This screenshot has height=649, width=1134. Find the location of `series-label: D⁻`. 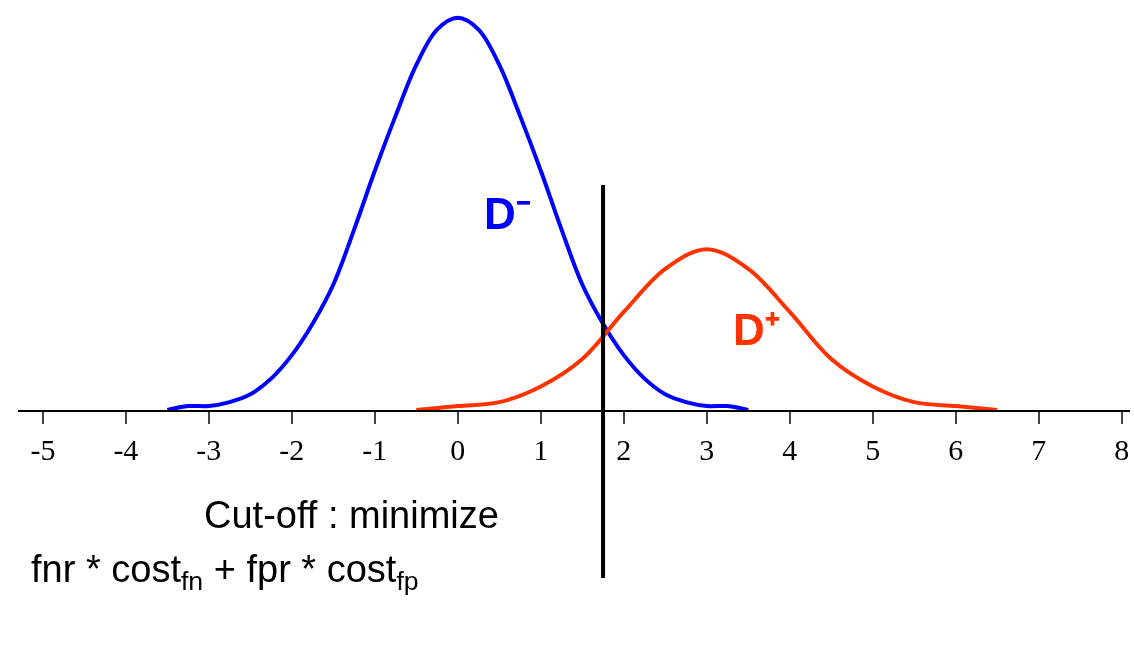

series-label: D⁻ is located at coordinates (507, 213).